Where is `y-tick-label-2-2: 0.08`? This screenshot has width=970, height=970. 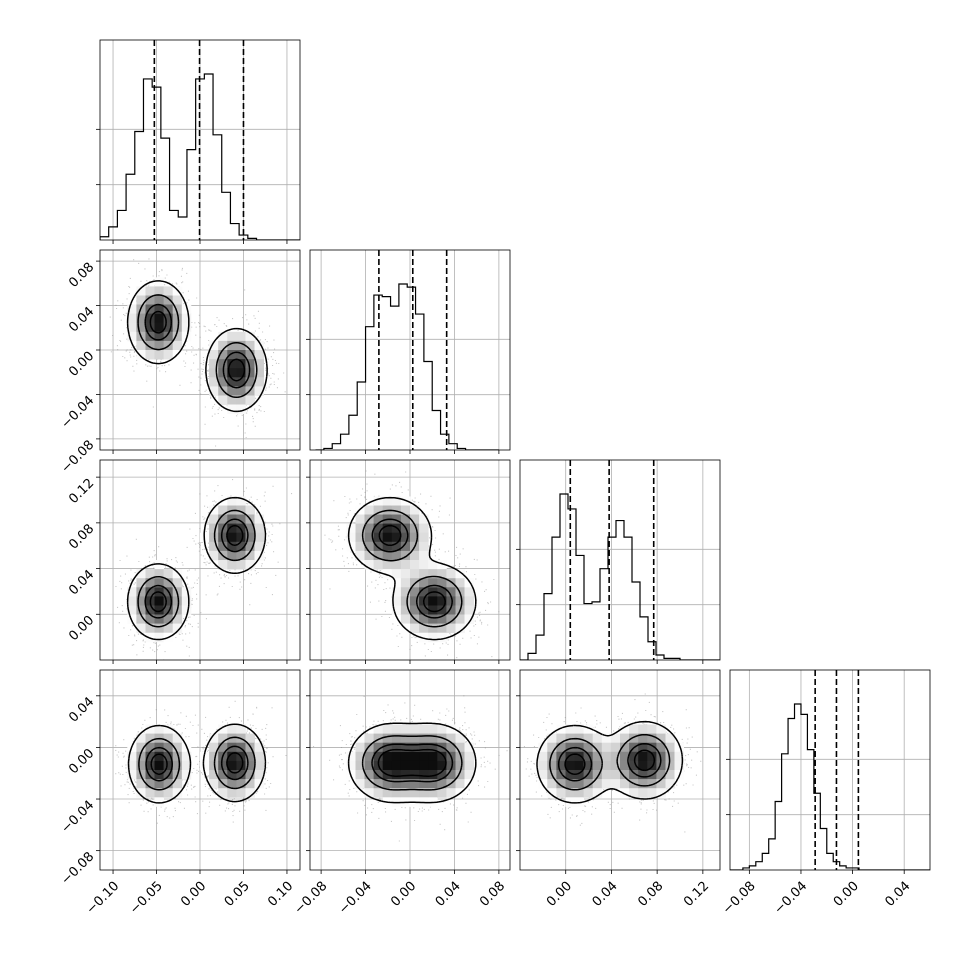 y-tick-label-2-2: 0.08 is located at coordinates (81, 537).